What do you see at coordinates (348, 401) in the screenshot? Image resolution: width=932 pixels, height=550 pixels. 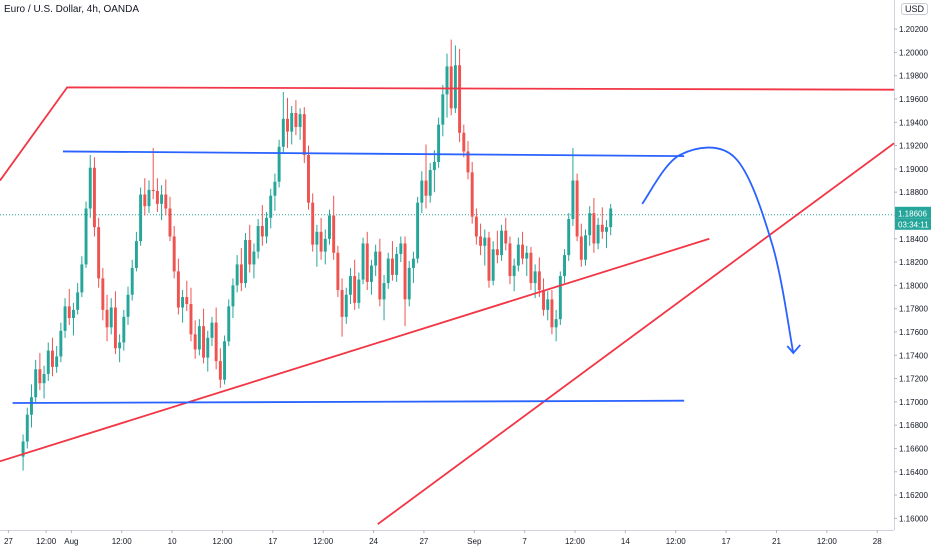 I see `blue-support` at bounding box center [348, 401].